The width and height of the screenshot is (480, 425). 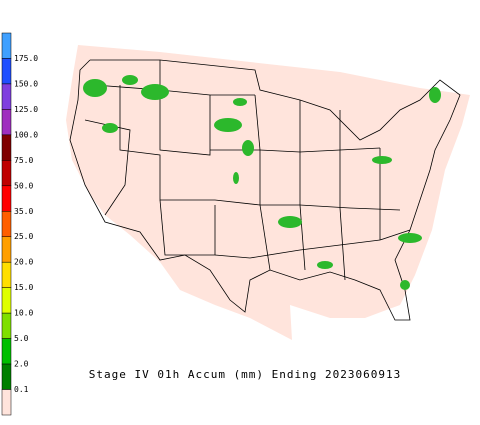 What do you see at coordinates (23, 262) in the screenshot?
I see `legend-label: 20.0` at bounding box center [23, 262].